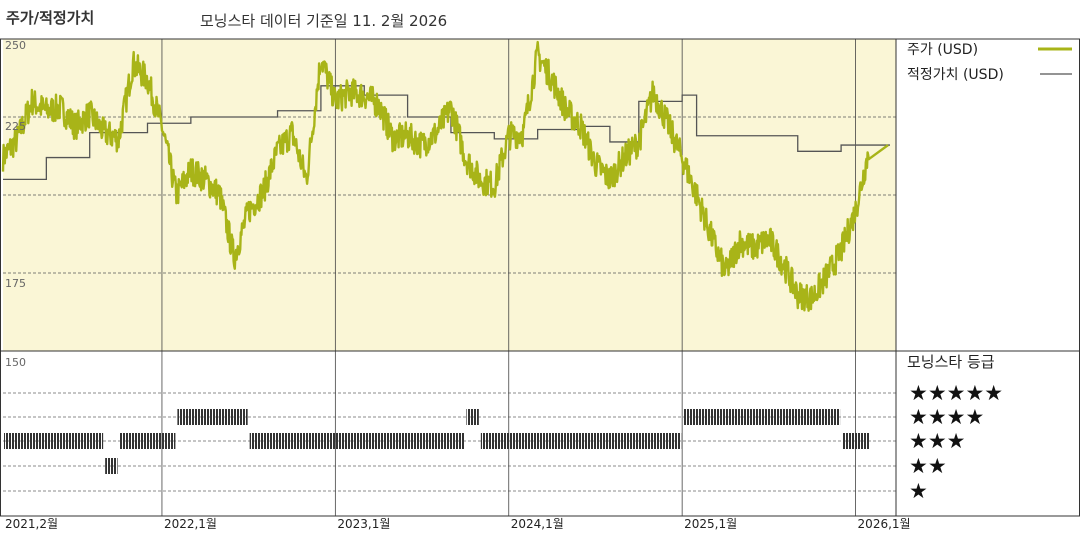 Image resolution: width=1080 pixels, height=540 pixels. Describe the element at coordinates (190, 524) in the screenshot. I see `x-tick-label: 2022,1월` at that location.